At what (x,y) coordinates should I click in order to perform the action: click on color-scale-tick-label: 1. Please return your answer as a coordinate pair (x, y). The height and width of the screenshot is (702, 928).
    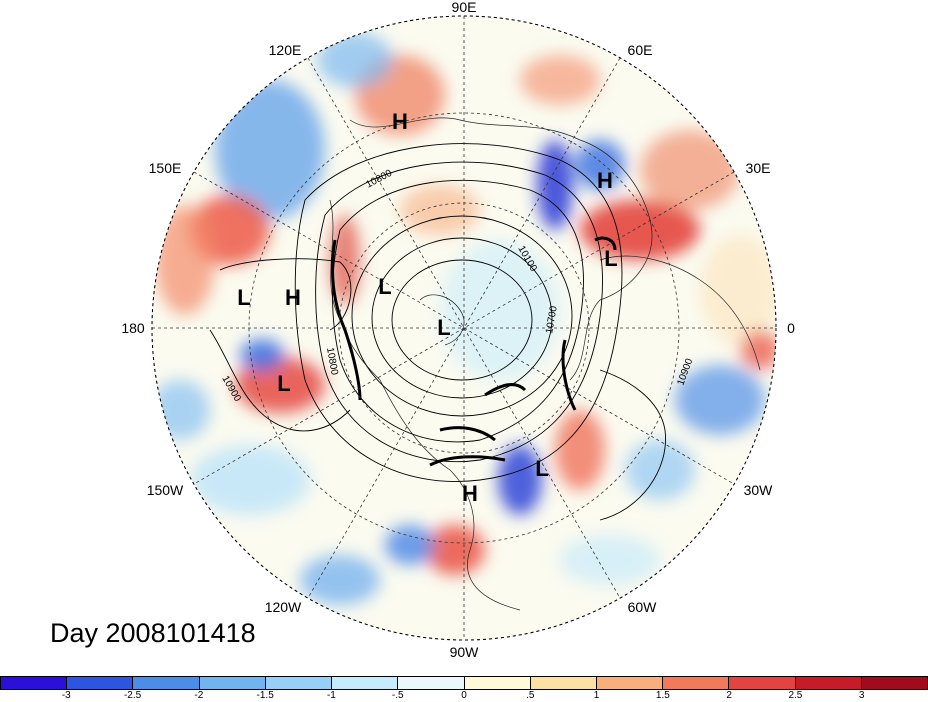
    Looking at the image, I should click on (596, 695).